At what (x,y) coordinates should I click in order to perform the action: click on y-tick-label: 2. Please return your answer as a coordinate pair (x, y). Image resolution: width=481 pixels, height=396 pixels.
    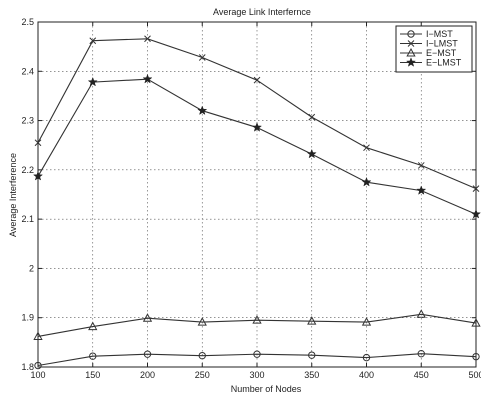
    Looking at the image, I should click on (31, 268).